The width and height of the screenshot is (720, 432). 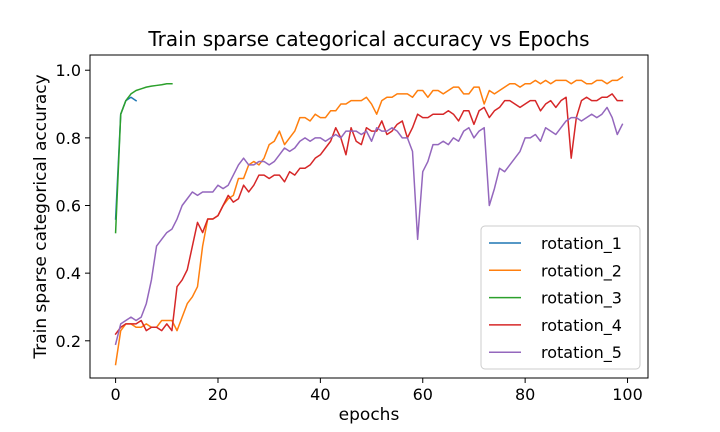 What do you see at coordinates (525, 394) in the screenshot?
I see `x-tick-label: 80` at bounding box center [525, 394].